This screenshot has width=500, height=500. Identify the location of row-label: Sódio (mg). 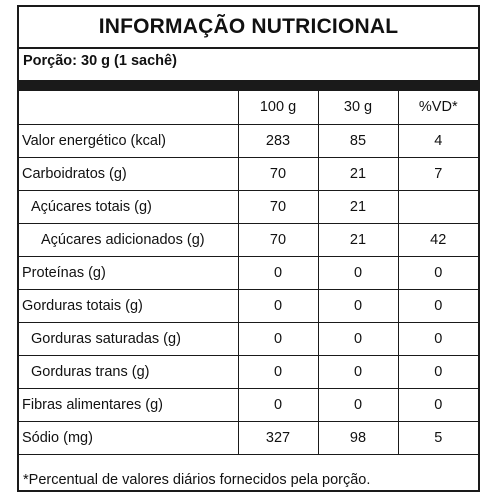
(129, 437).